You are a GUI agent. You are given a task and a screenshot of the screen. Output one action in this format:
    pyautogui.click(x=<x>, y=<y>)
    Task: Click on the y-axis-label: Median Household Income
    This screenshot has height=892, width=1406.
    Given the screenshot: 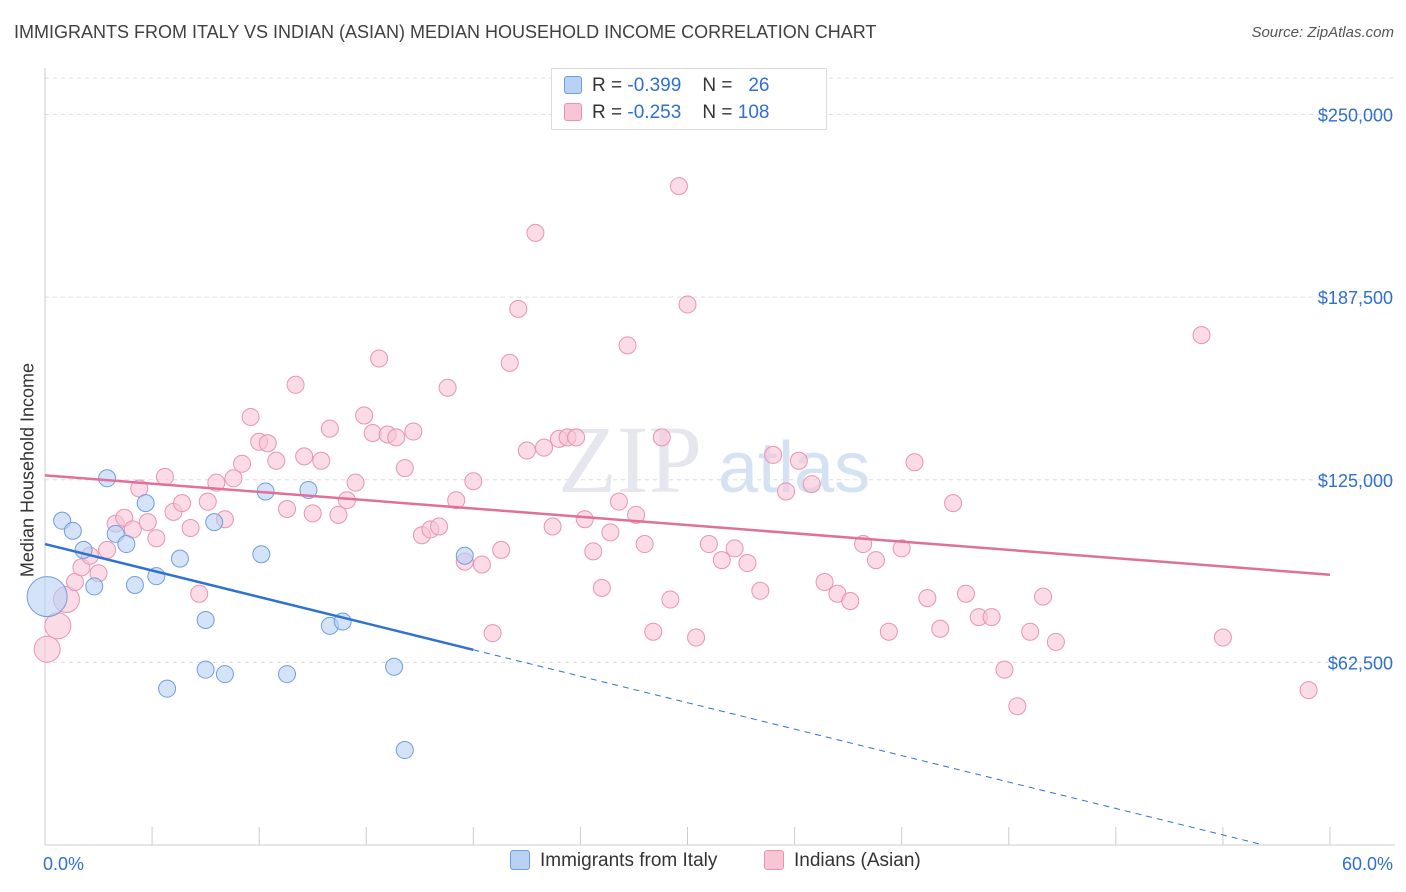 What is the action you would take?
    pyautogui.click(x=27, y=470)
    